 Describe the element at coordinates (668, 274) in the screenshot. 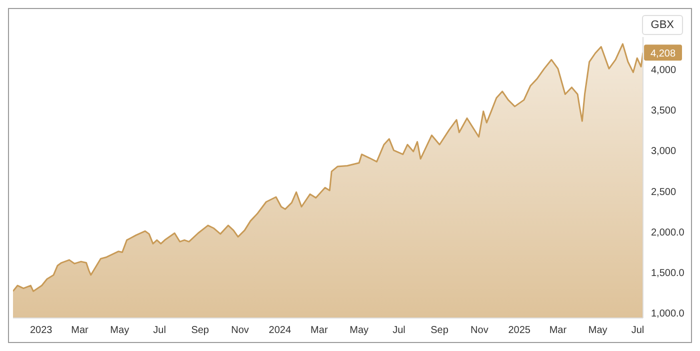

I see `y-tick-label: 1,500.0` at that location.